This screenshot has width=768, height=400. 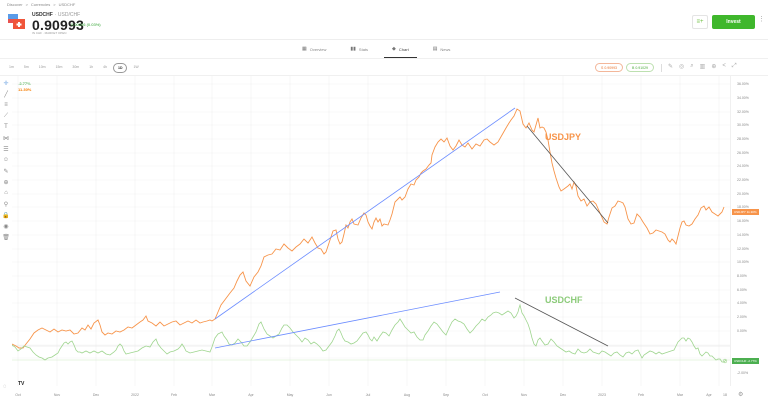 I want to click on y-tick: 8.00%, so click(x=742, y=276).